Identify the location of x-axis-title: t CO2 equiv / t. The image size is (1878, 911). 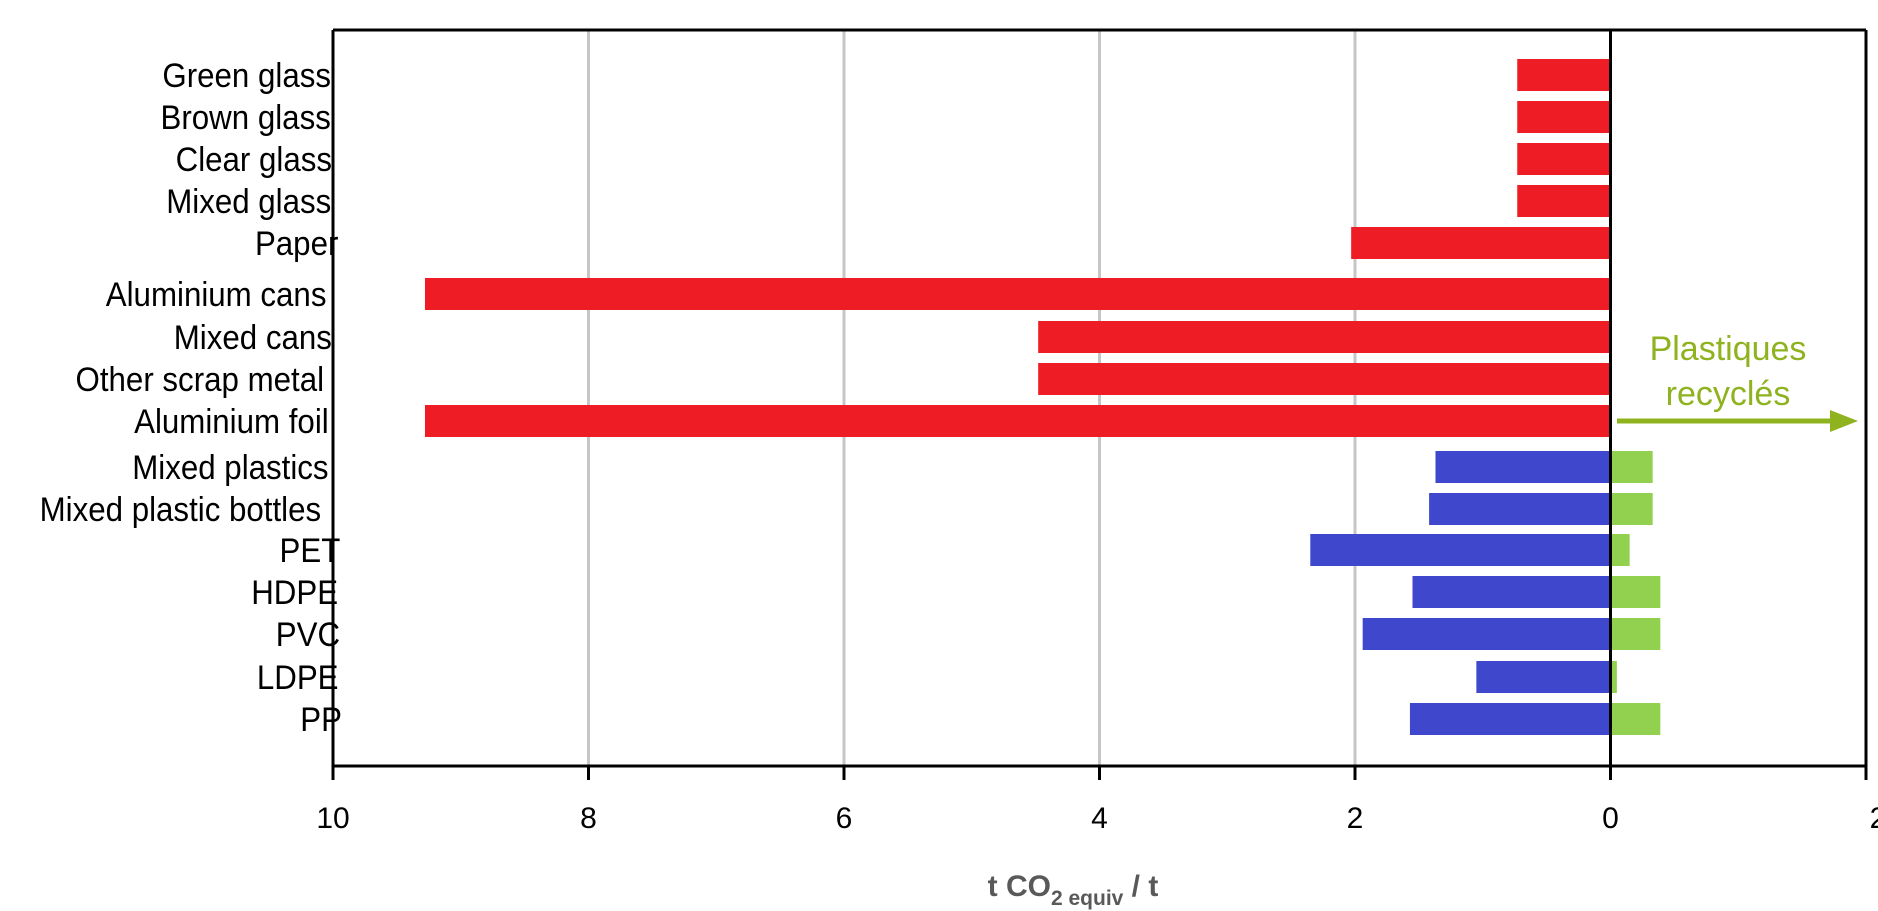
(1073, 890).